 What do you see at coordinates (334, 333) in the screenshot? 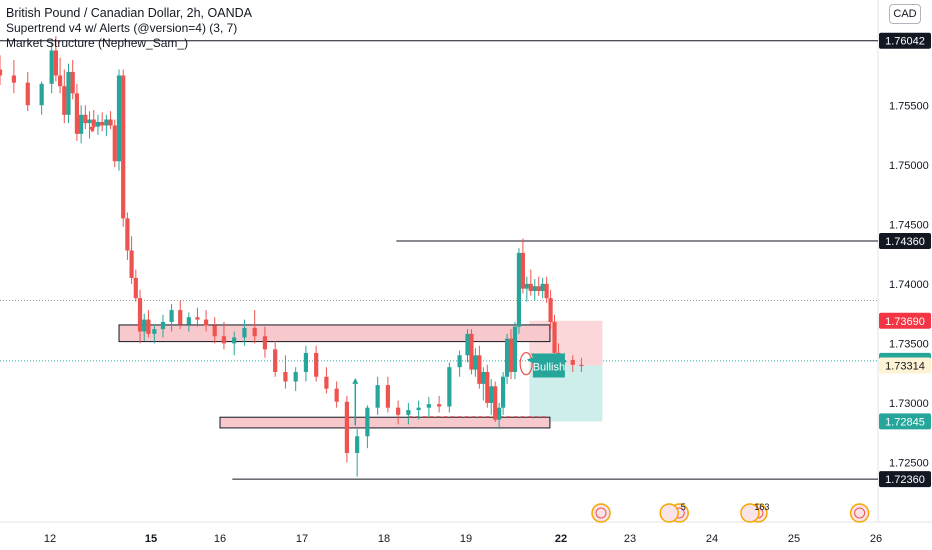
I see `resistance-zone` at bounding box center [334, 333].